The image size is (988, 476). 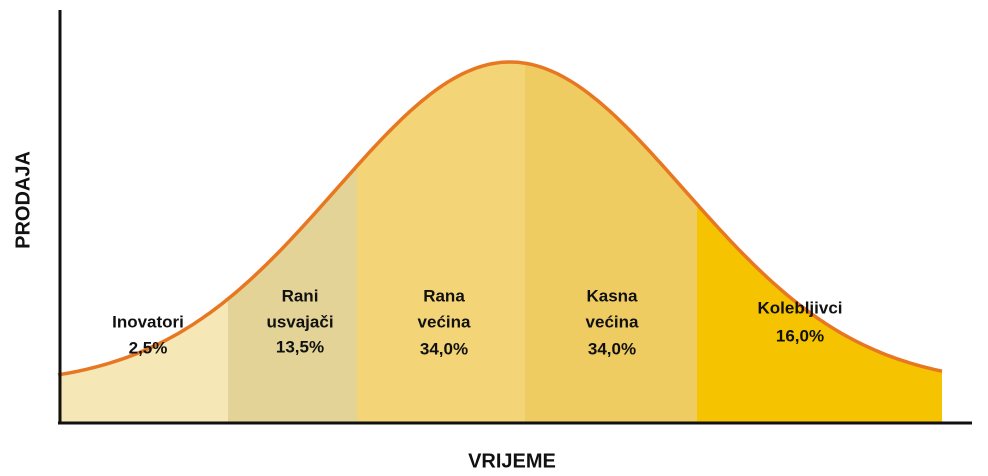 I want to click on segment-label: Rana, so click(x=444, y=295).